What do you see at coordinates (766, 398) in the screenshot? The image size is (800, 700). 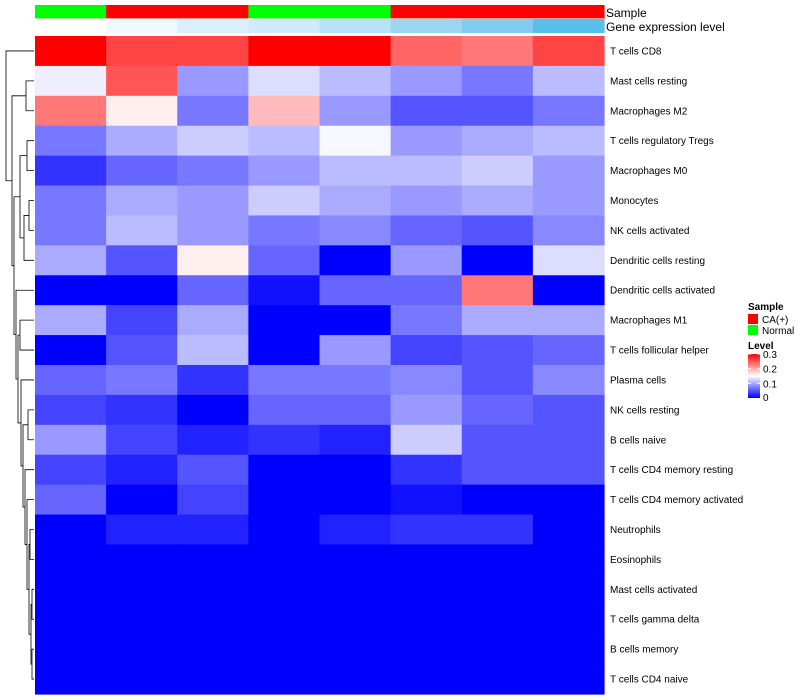 I see `level-tick-label: 0` at bounding box center [766, 398].